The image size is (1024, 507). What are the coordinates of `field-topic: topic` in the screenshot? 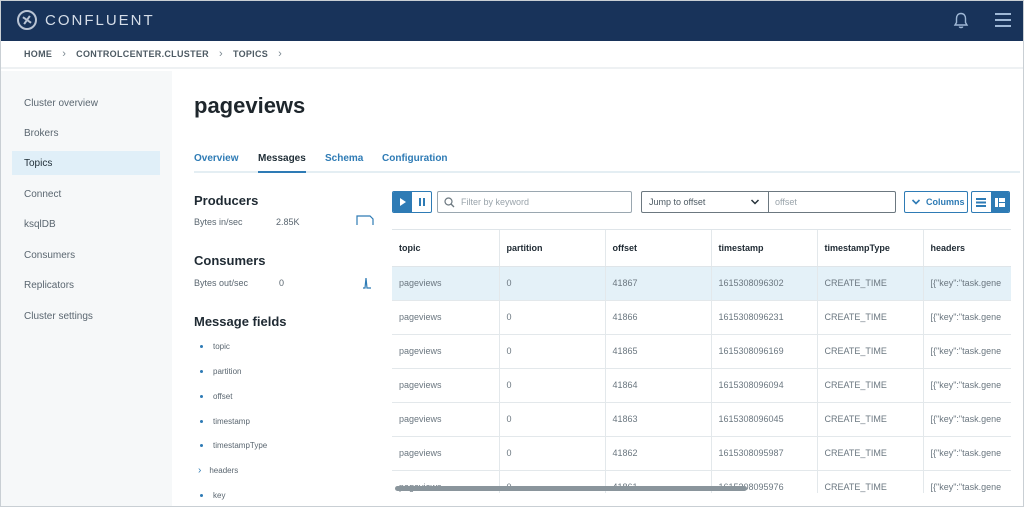 It's located at (215, 346).